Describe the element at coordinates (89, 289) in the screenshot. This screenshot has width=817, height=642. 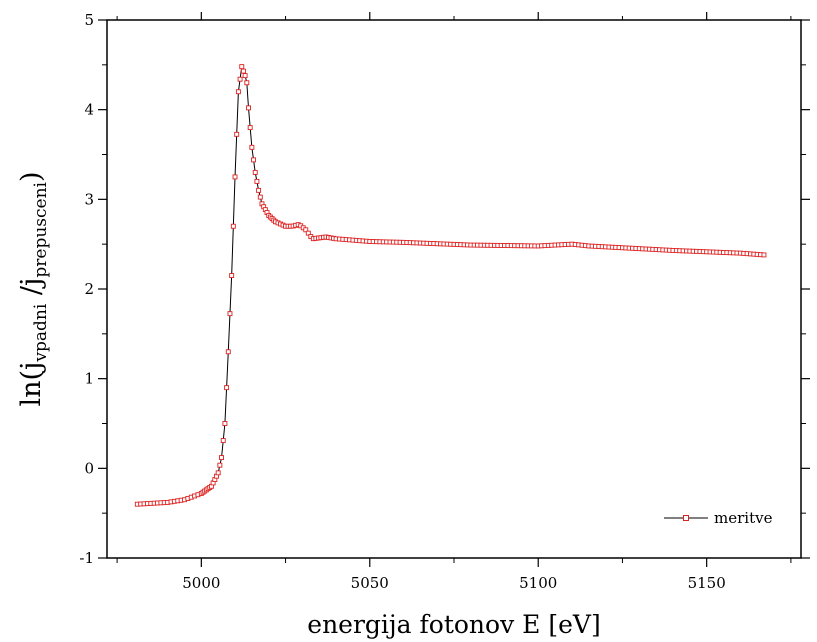
I see `y-tick-label: 2` at that location.